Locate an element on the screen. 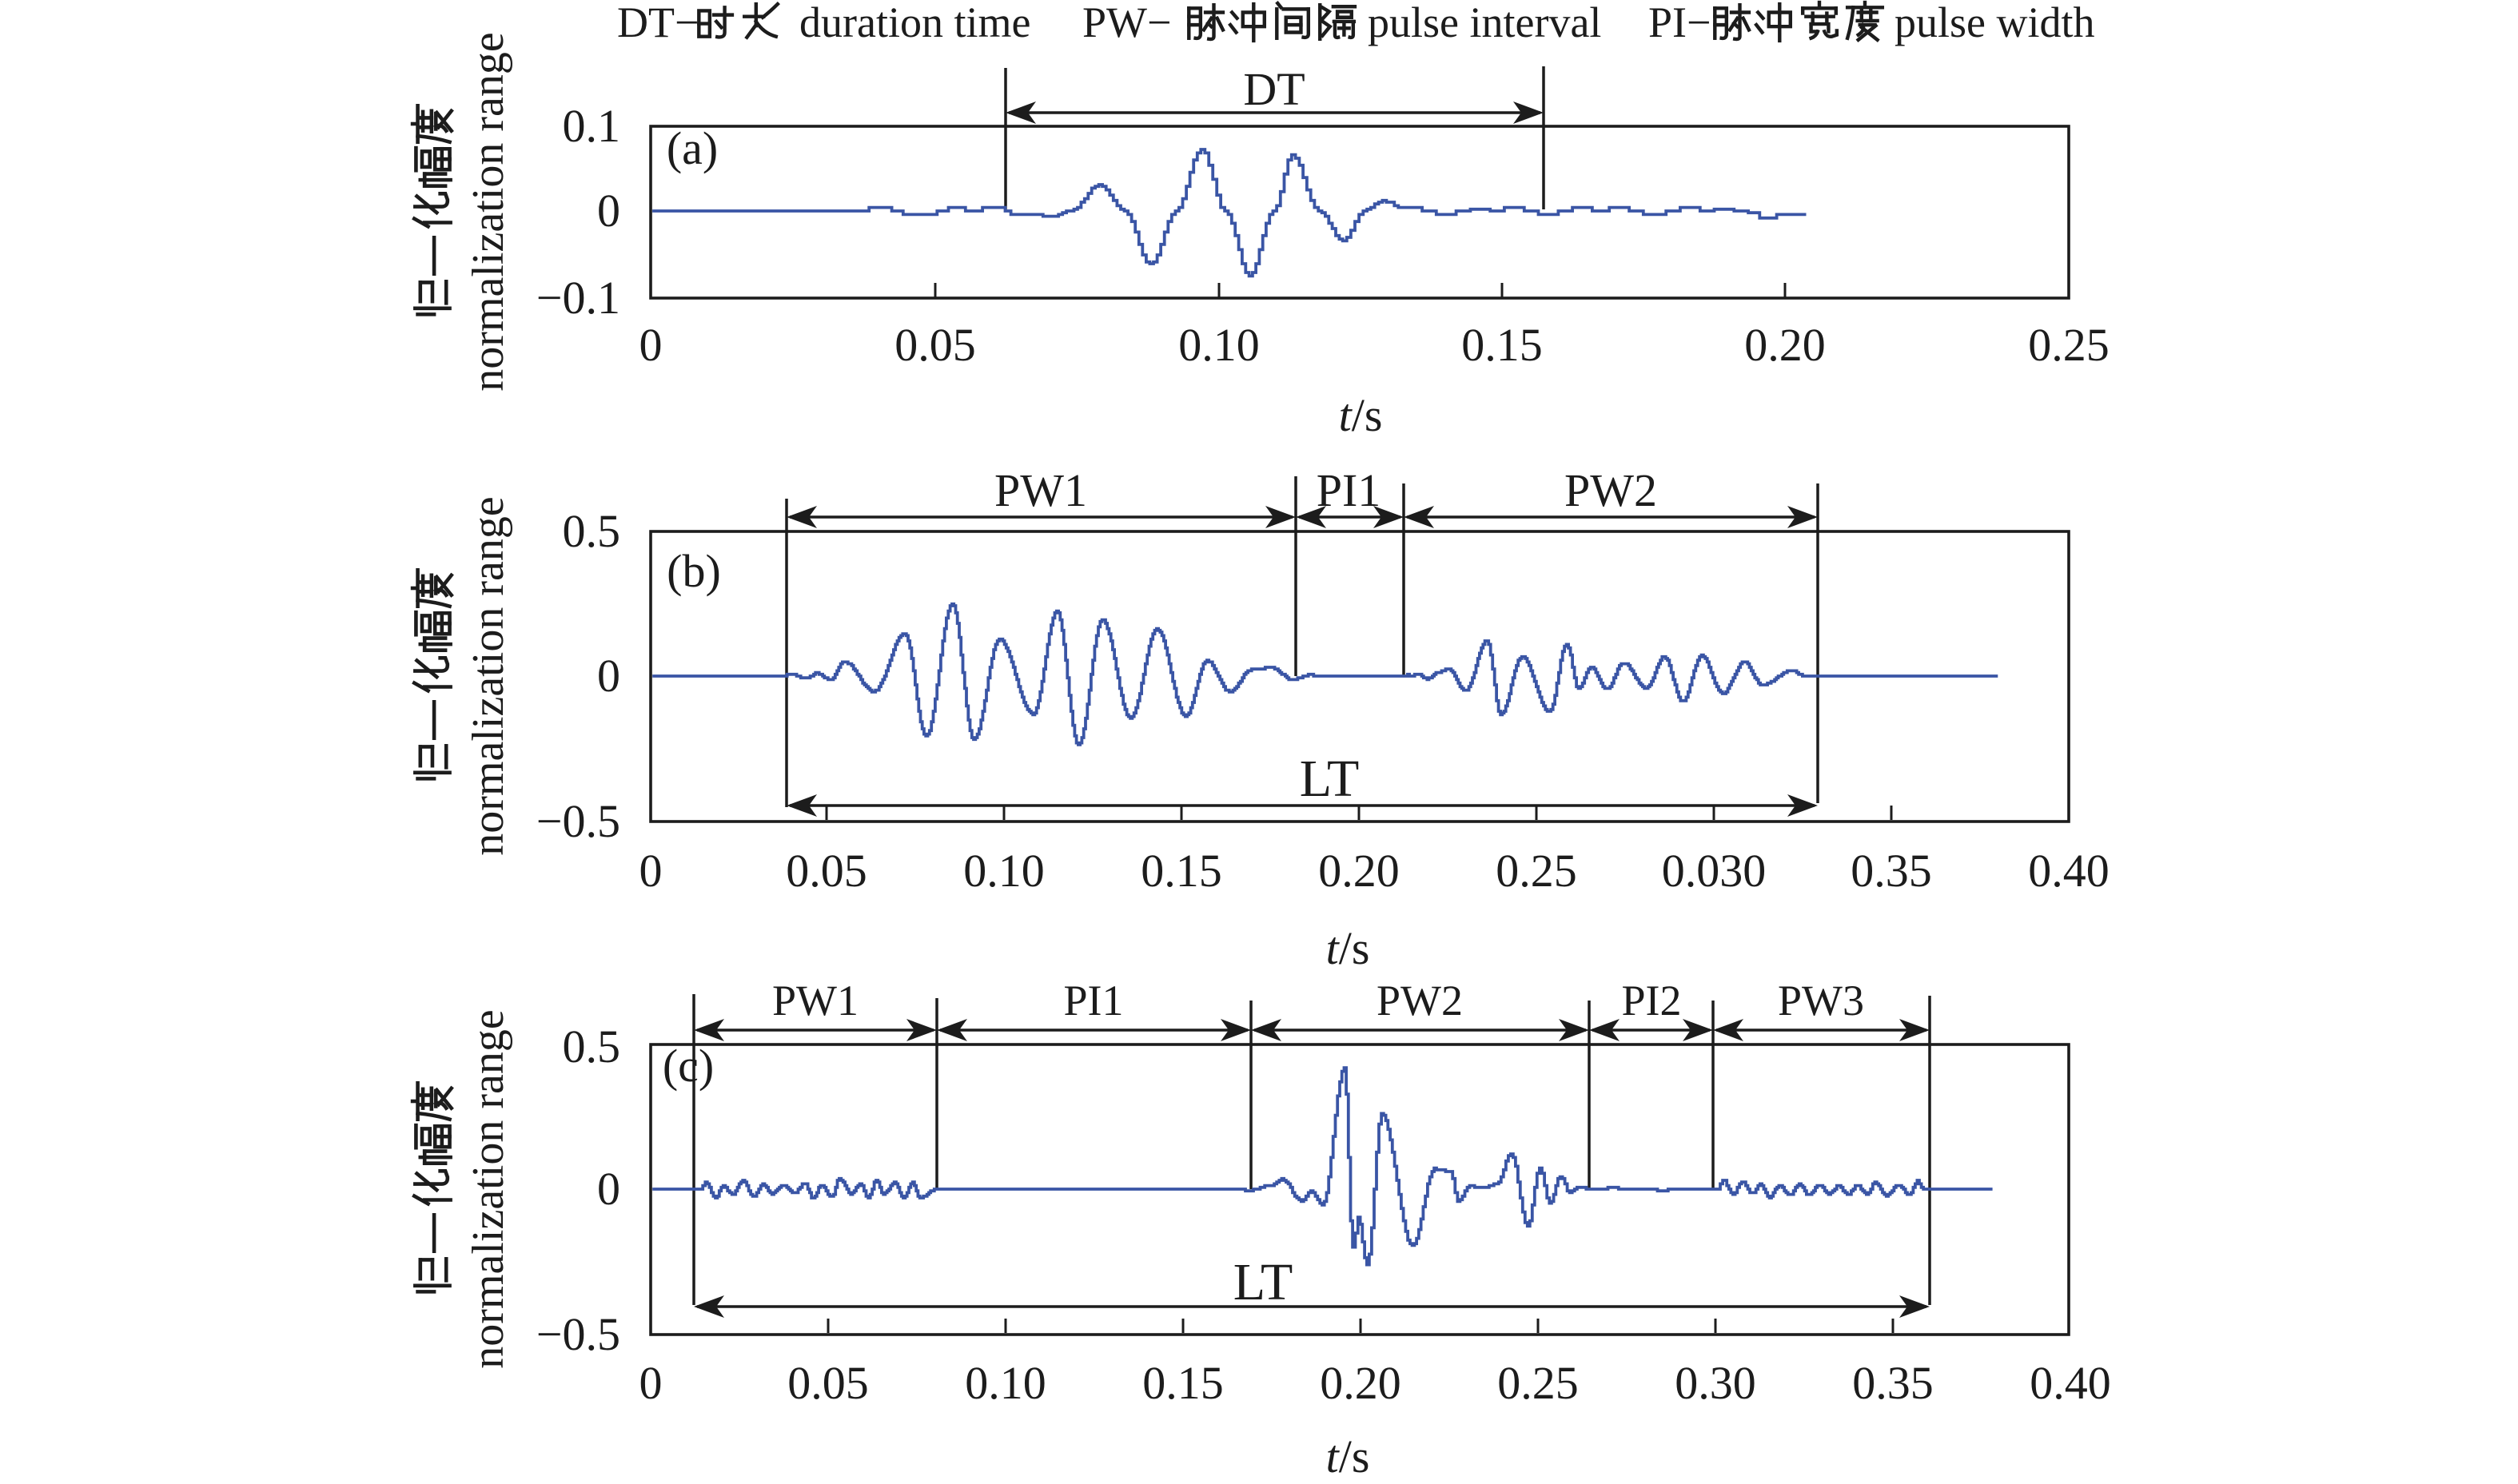  svg-text: PW− is located at coordinates (1127, 23).